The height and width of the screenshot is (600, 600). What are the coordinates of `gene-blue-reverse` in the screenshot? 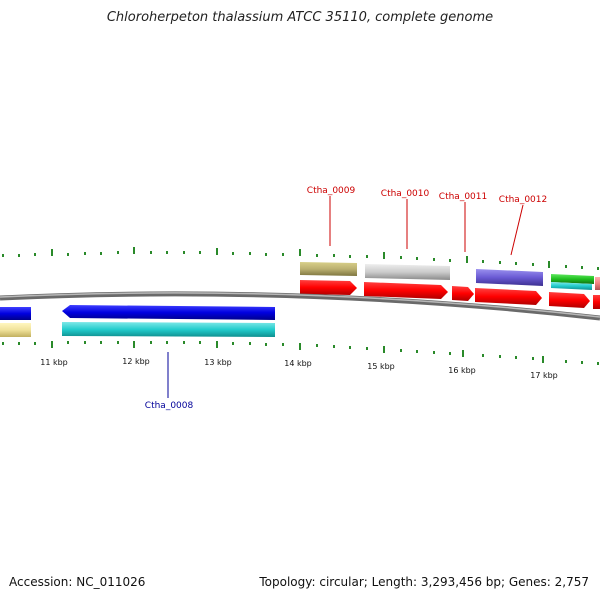 It's located at (168, 312).